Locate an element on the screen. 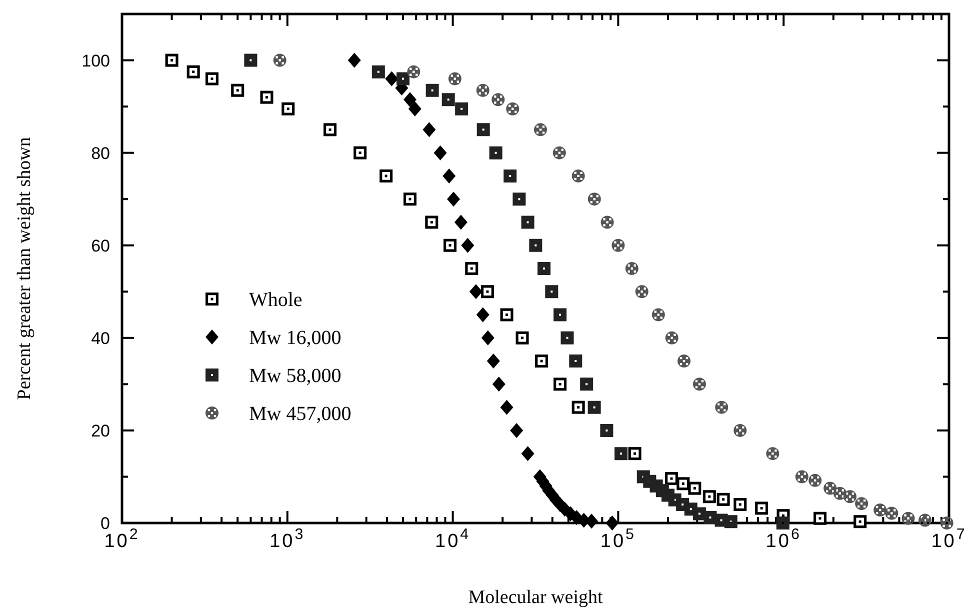 Image resolution: width=975 pixels, height=615 pixels. x-tick-label: 10$^{3}$ is located at coordinates (288, 539).